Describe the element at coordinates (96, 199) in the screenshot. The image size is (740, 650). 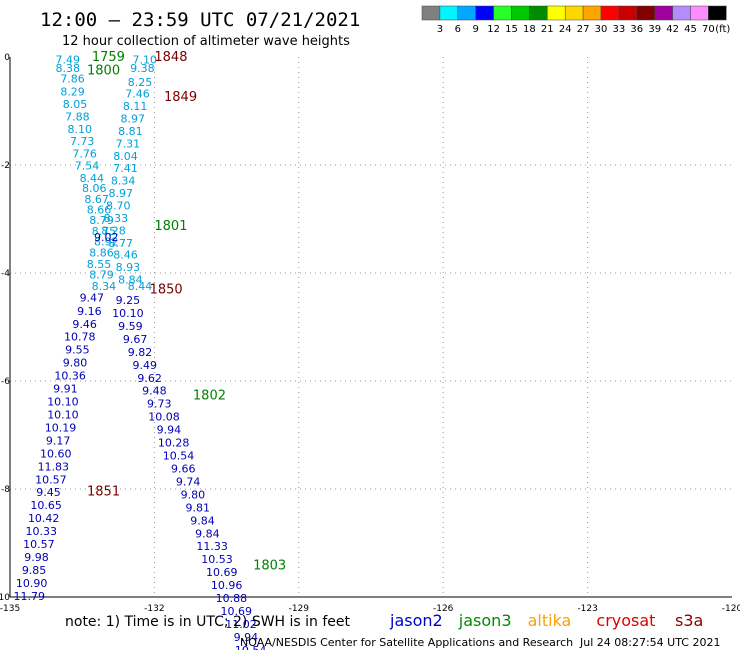
I see `data-point-jason2: 8.67` at that location.